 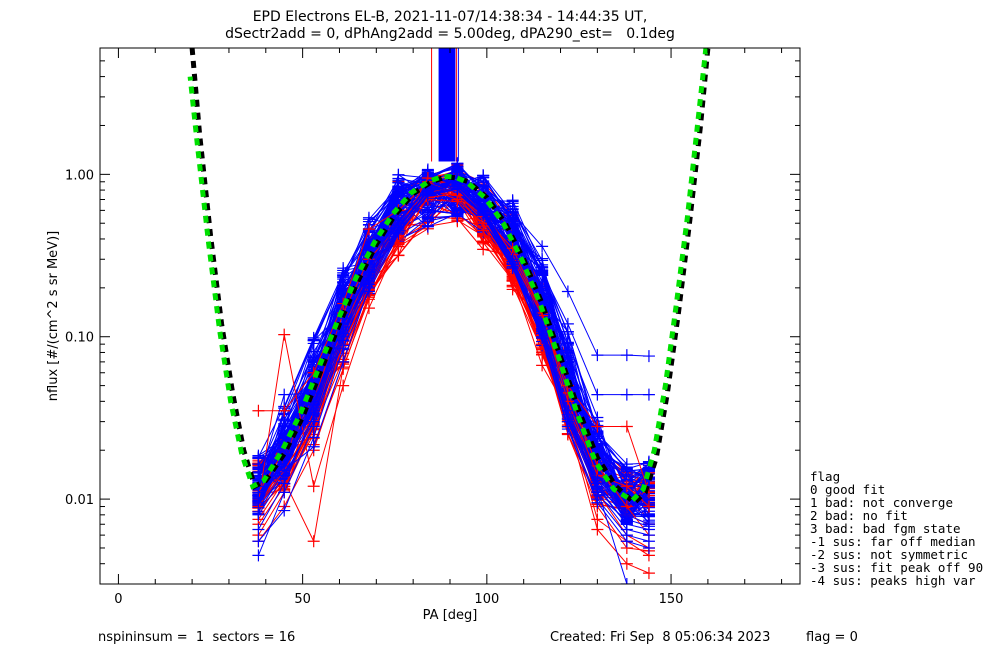 What do you see at coordinates (889, 554) in the screenshot?
I see `legend-item: -2 sus: not symmetric` at bounding box center [889, 554].